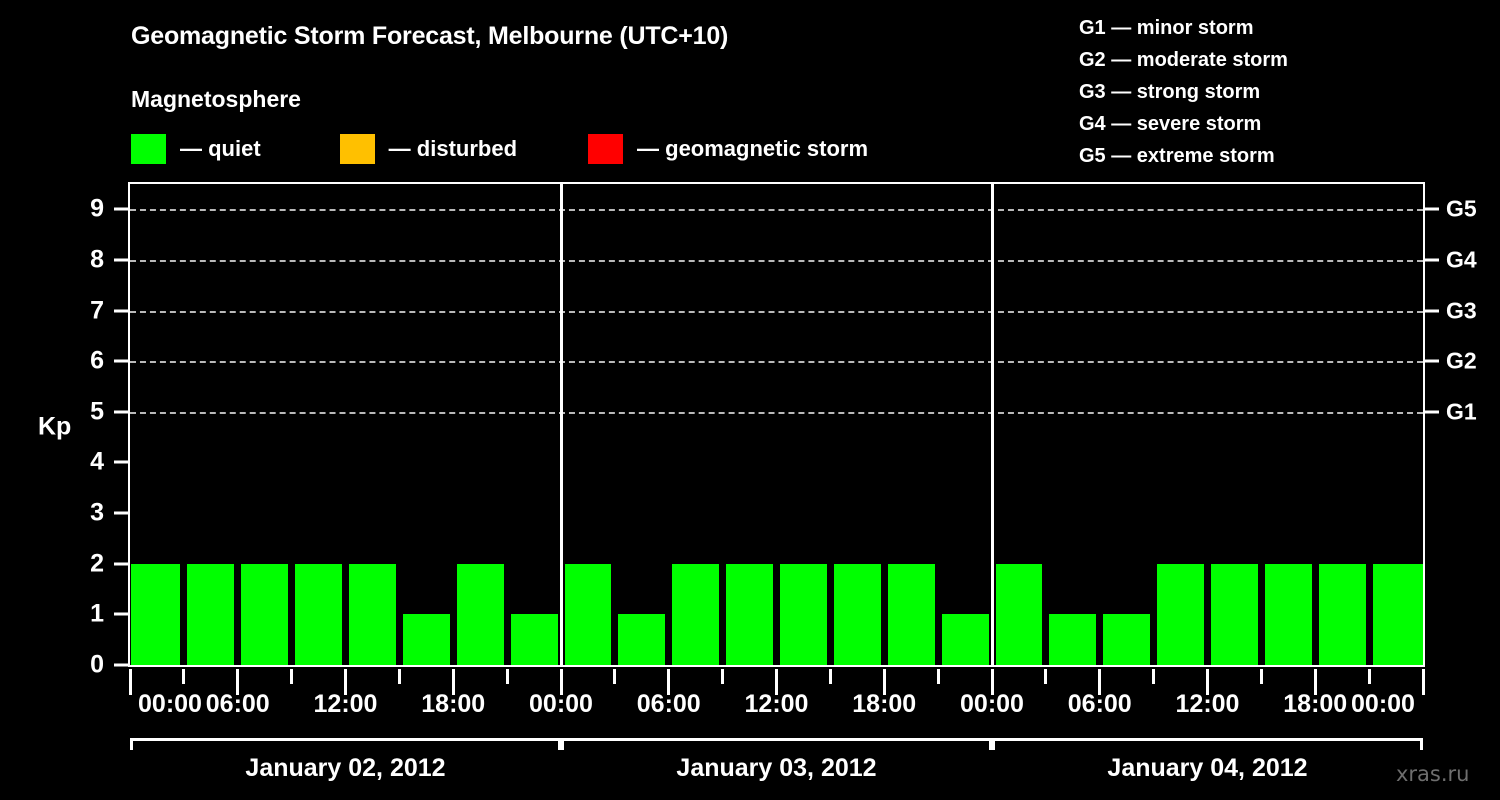  Describe the element at coordinates (1461, 259) in the screenshot. I see `g-tick-label: G4` at that location.